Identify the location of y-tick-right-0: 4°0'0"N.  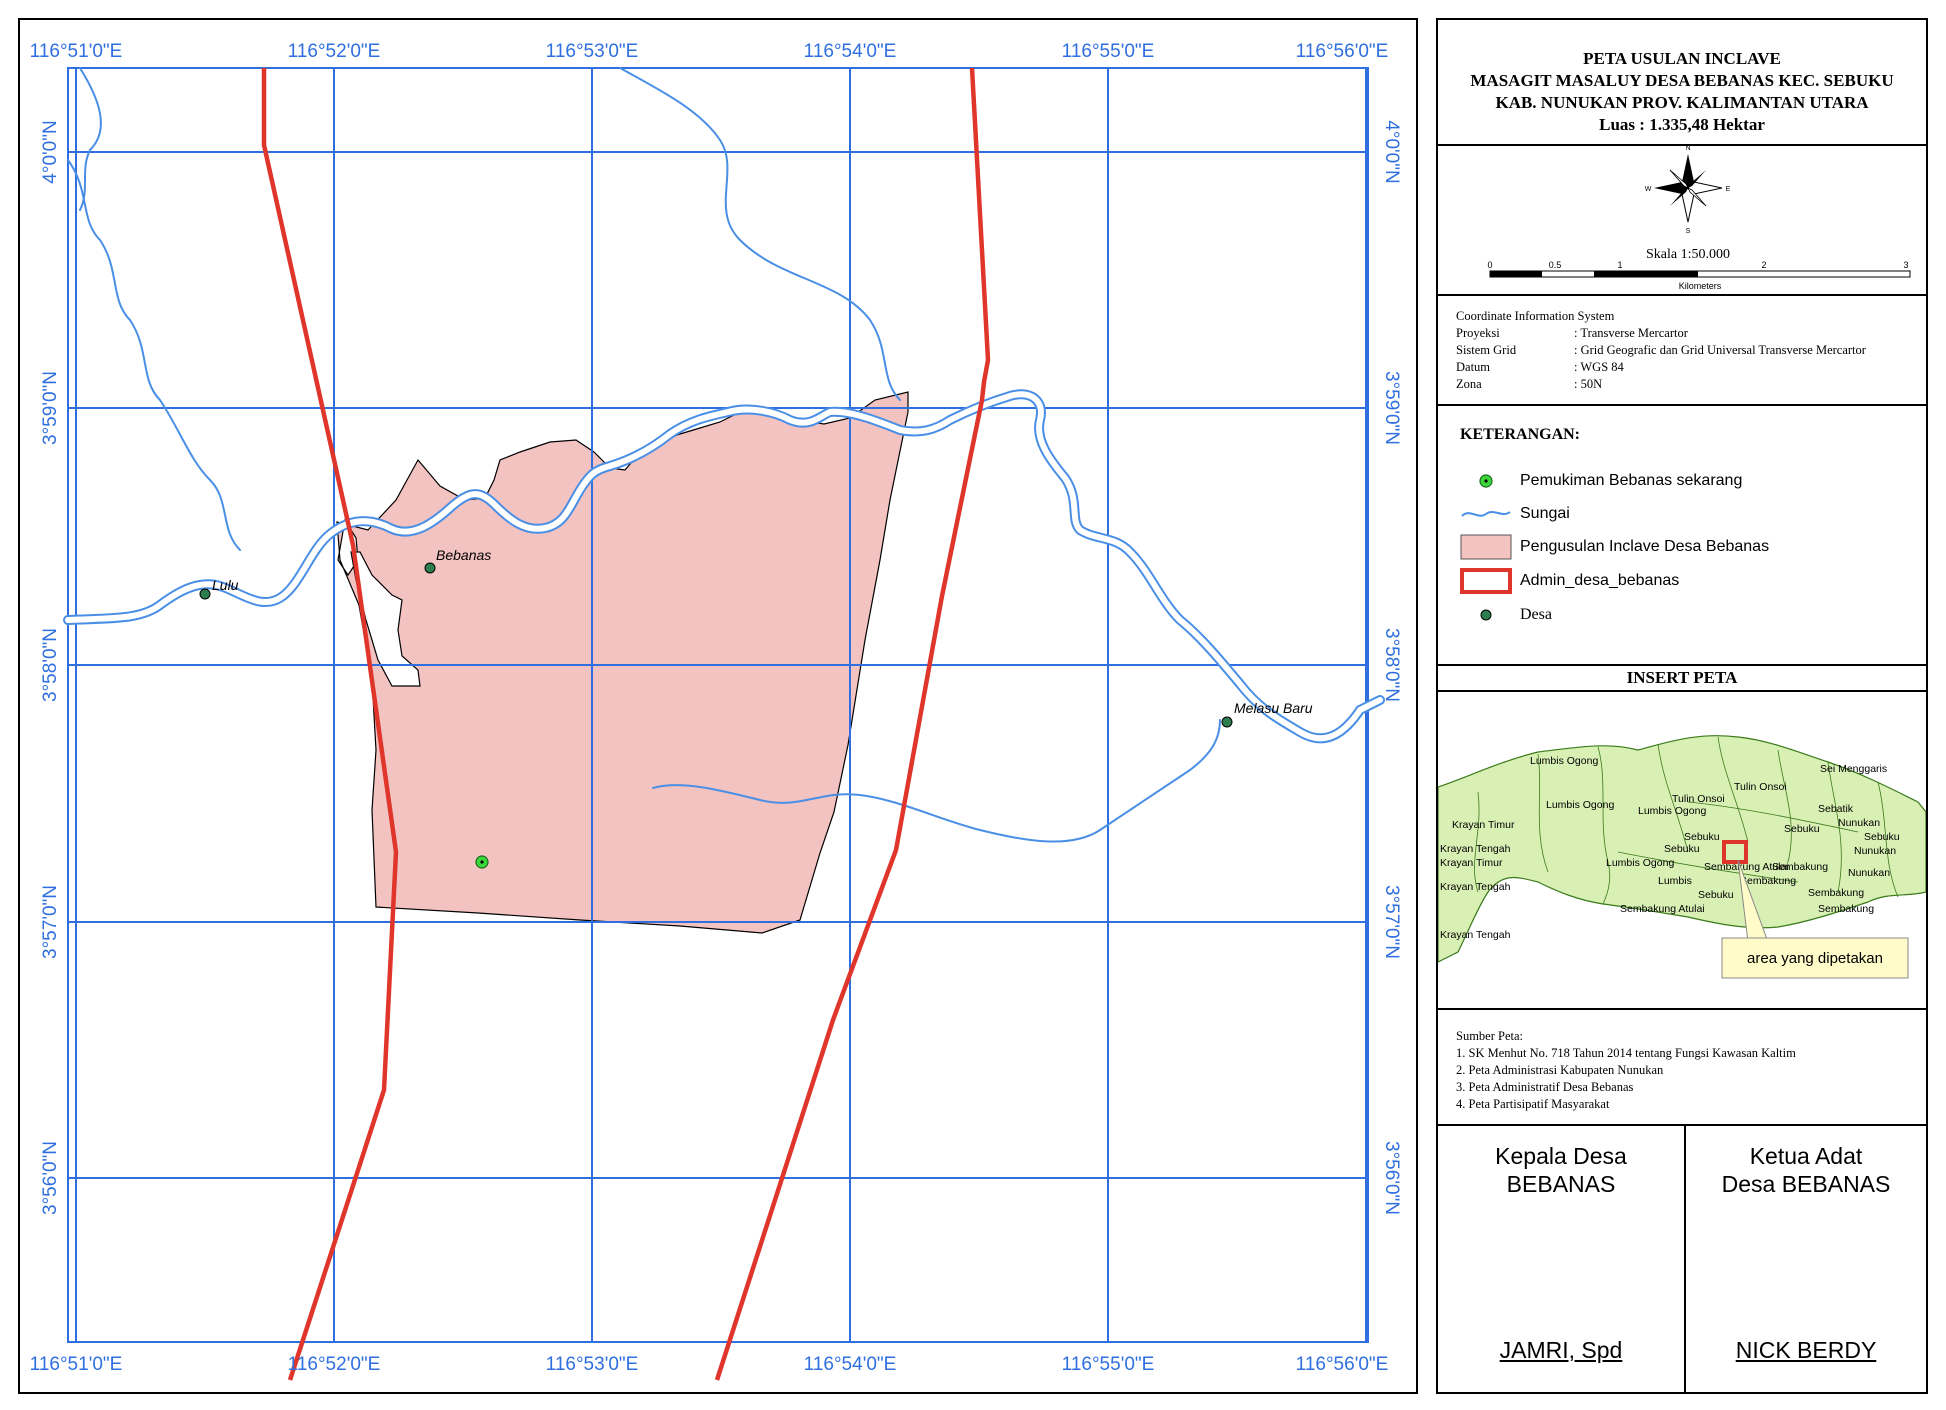
(1391, 151).